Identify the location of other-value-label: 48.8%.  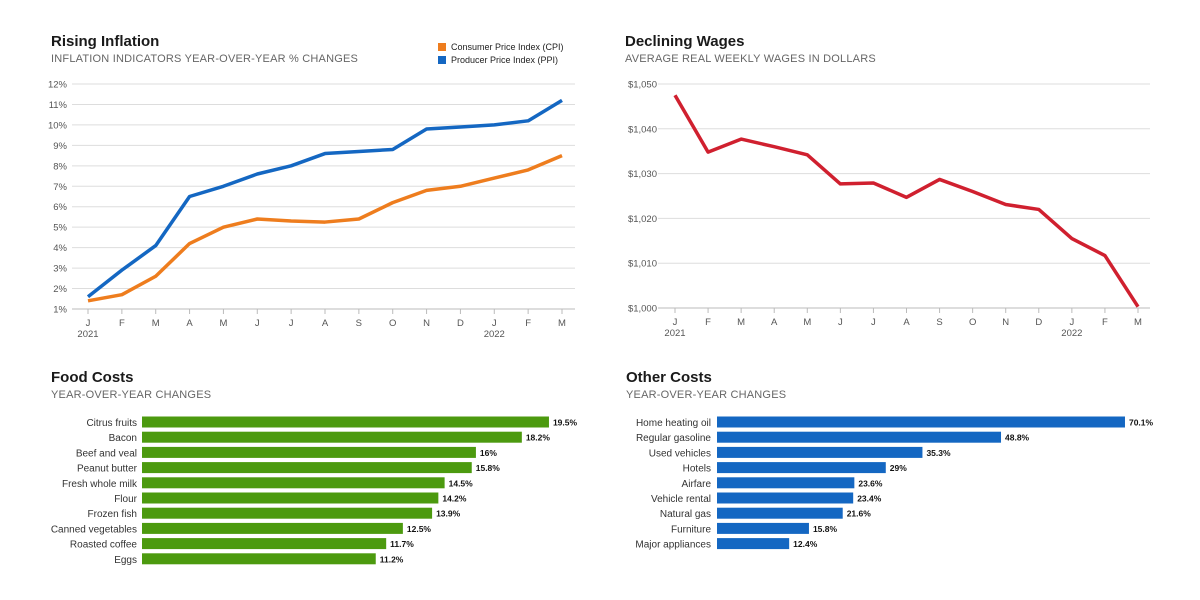
(1017, 438).